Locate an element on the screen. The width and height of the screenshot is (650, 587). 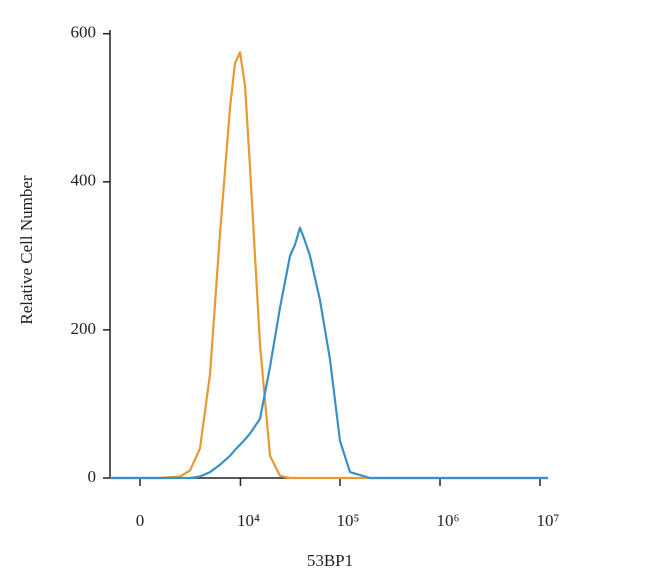
y-tick-label: 0 is located at coordinates (92, 476).